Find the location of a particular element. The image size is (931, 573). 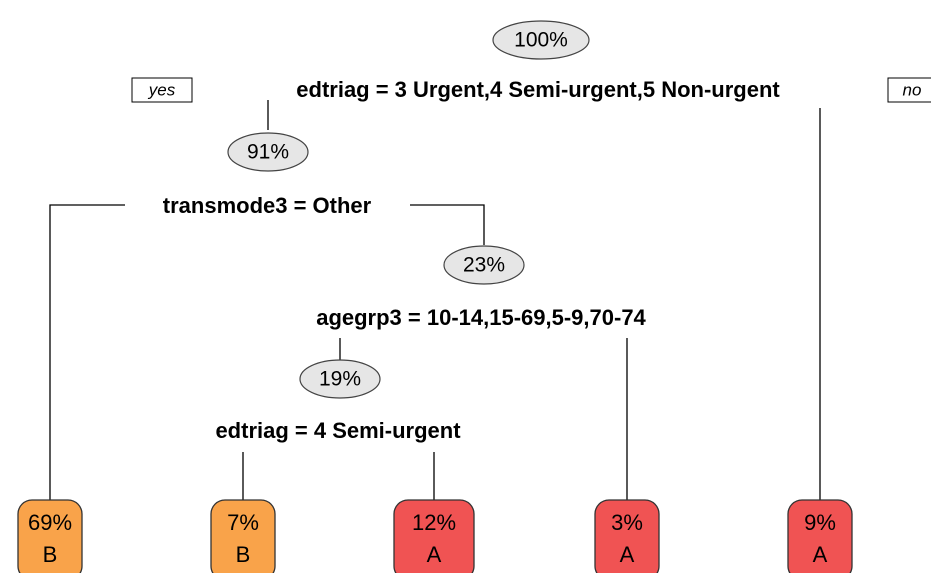

leaf-percent: 7% is located at coordinates (243, 522).